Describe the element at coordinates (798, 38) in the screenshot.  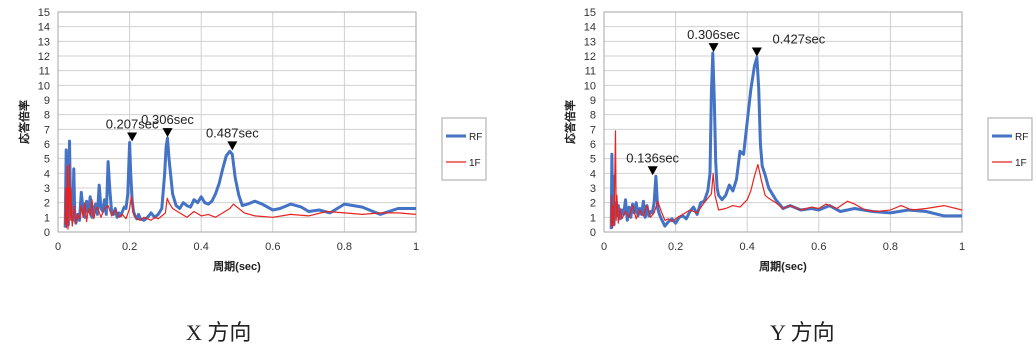
I see `peak-label: 0.427sec` at that location.